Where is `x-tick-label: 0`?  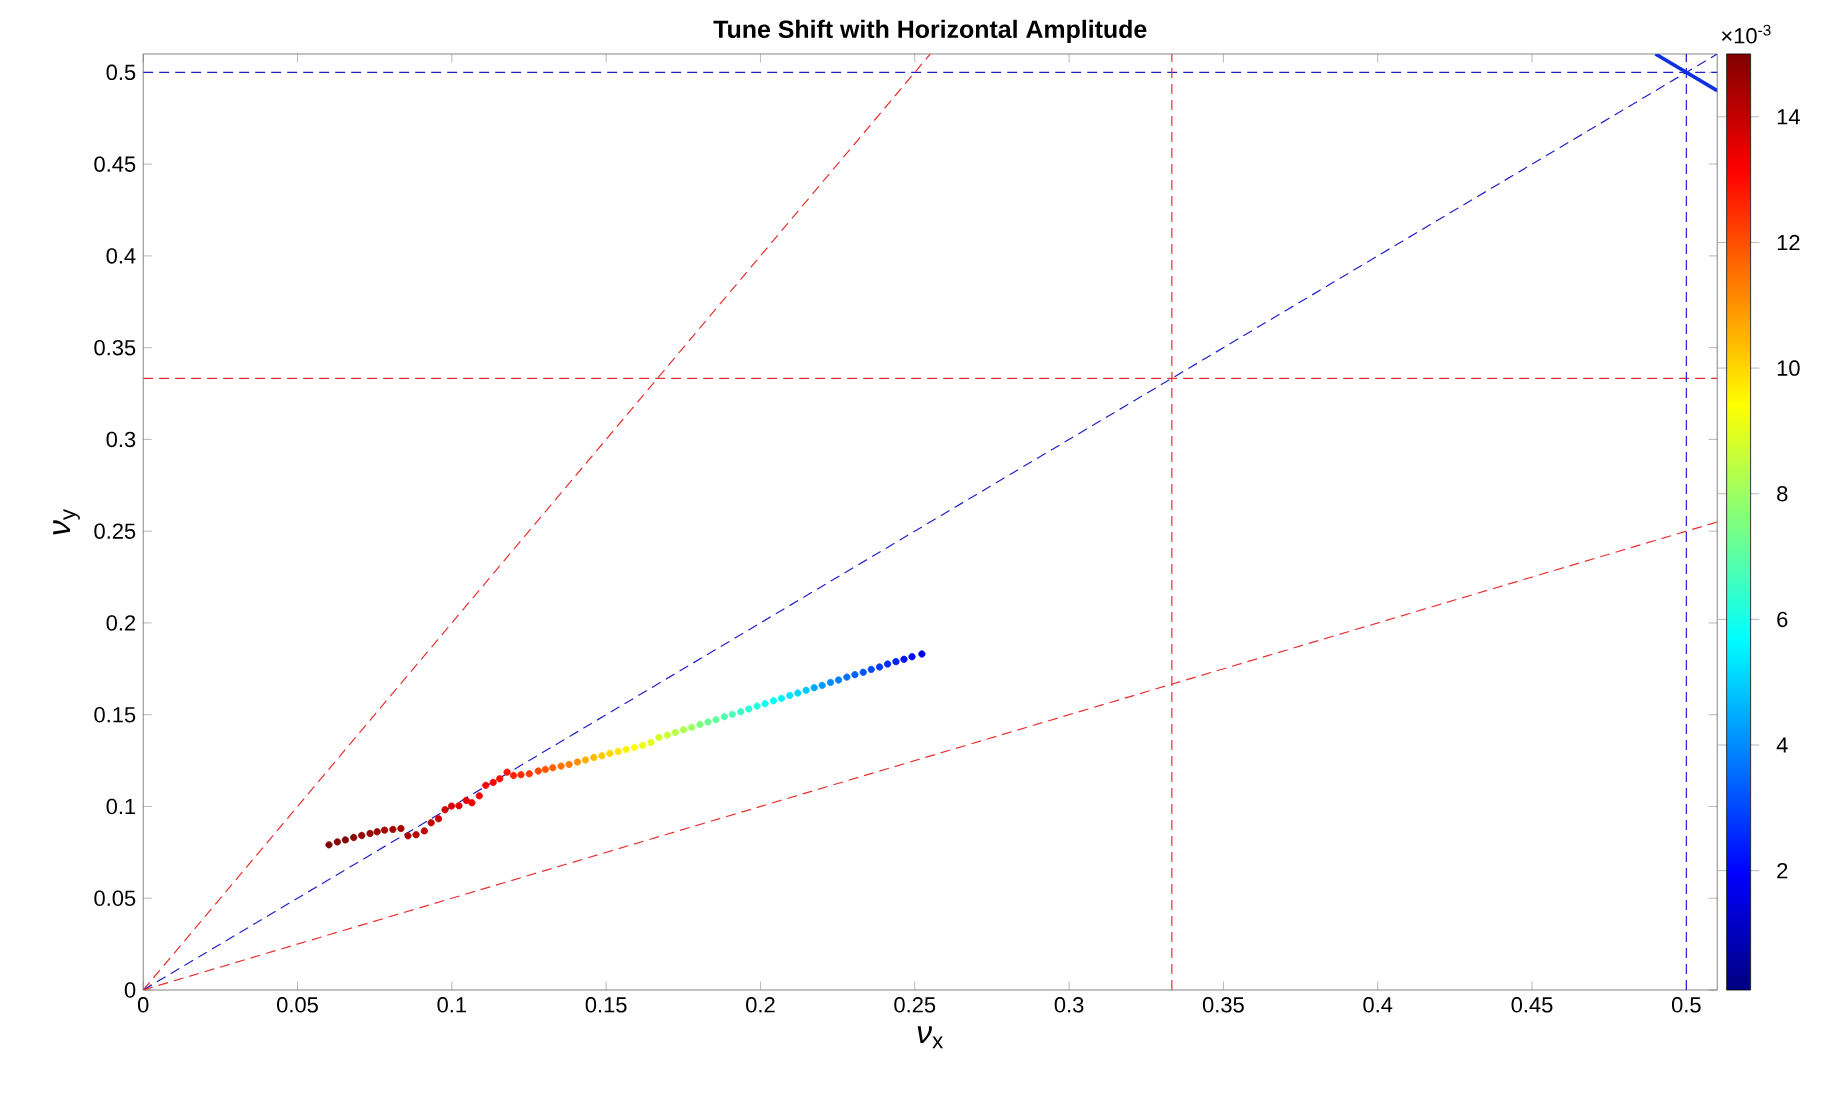
x-tick-label: 0 is located at coordinates (143, 1005).